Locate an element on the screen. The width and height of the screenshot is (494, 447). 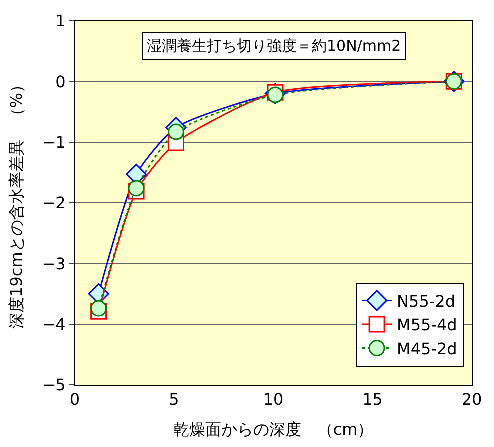
x-tick-label: 5 is located at coordinates (174, 400).